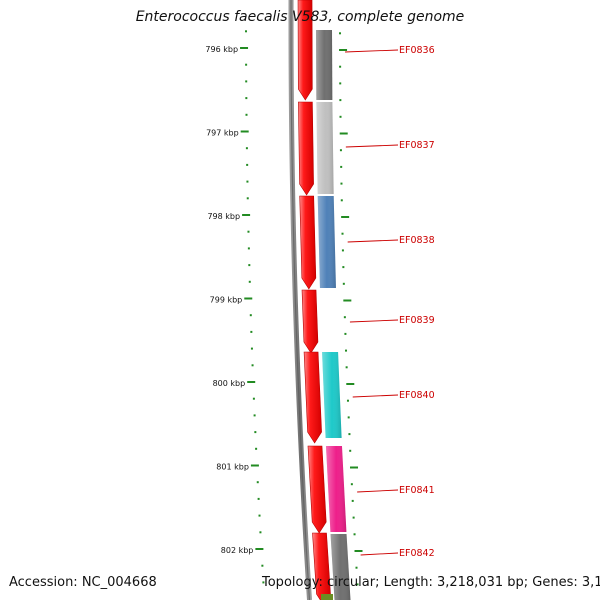 This screenshot has height=605, width=600. I want to click on forward-strand-features, so click(314, 302).